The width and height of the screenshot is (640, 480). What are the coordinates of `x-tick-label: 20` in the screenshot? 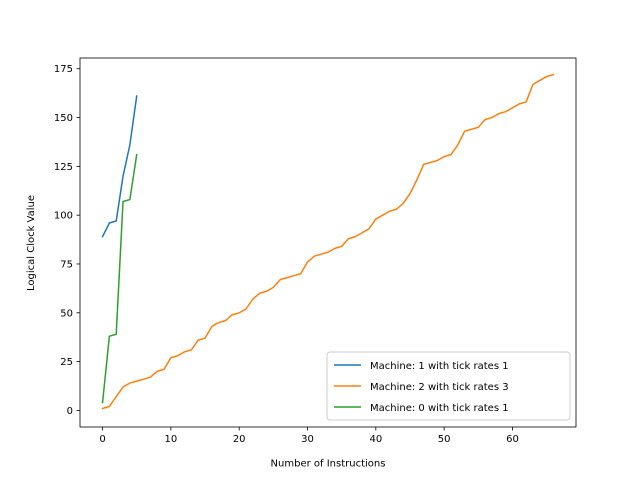 It's located at (239, 439).